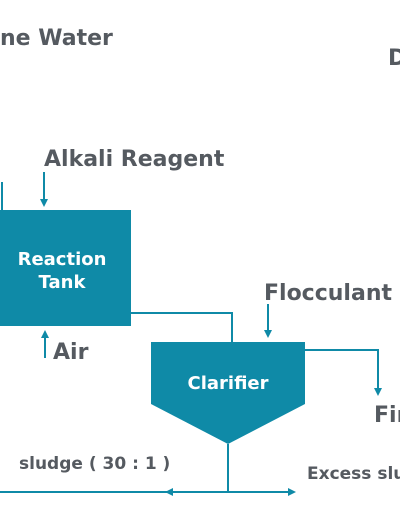 The width and height of the screenshot is (400, 516). Describe the element at coordinates (353, 474) in the screenshot. I see `excess-sludge-fragment: Excess slu` at that location.